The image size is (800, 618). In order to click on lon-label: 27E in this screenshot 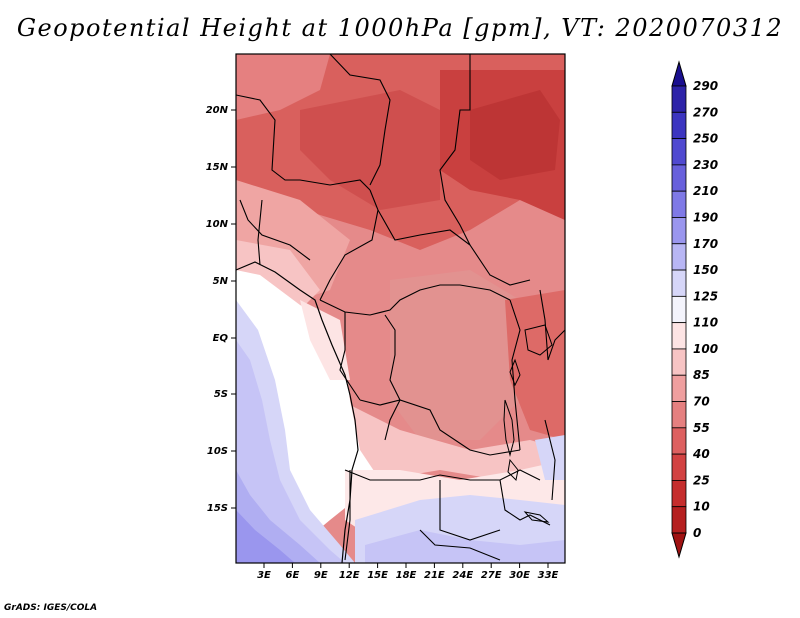, I will do `click(491, 575)`.